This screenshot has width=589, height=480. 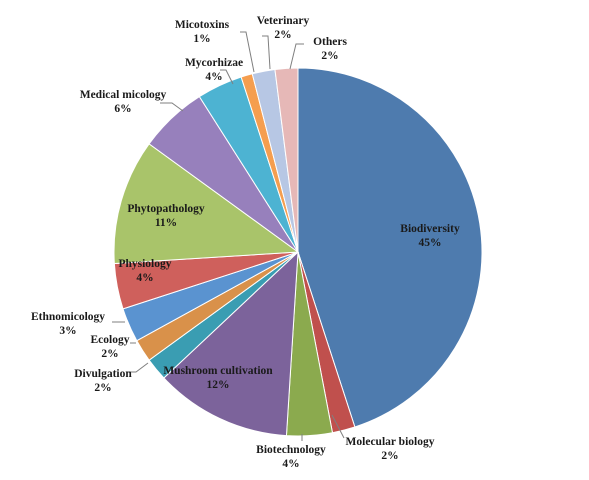 I want to click on slice-label-veterinary: Veterinary 2%, so click(x=283, y=28).